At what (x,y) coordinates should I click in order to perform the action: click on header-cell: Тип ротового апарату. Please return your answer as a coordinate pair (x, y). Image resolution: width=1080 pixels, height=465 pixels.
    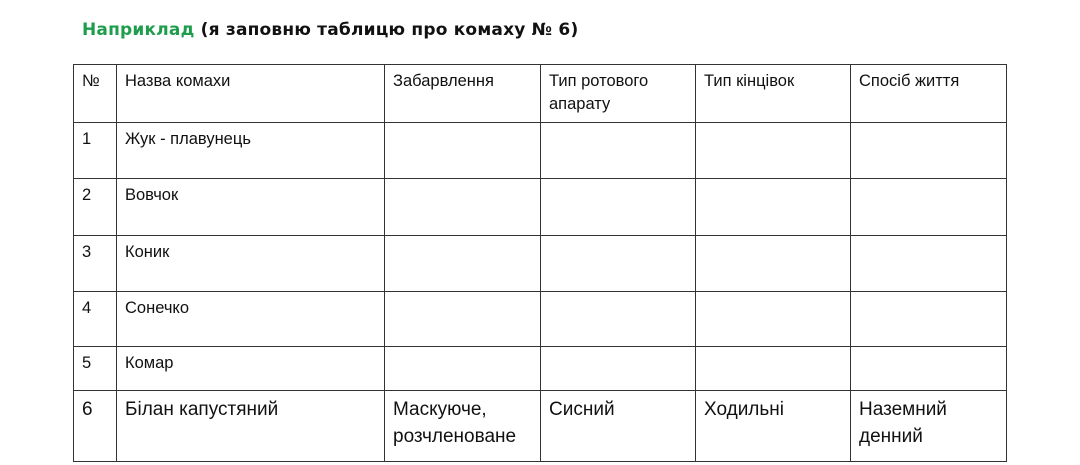
    Looking at the image, I should click on (618, 93).